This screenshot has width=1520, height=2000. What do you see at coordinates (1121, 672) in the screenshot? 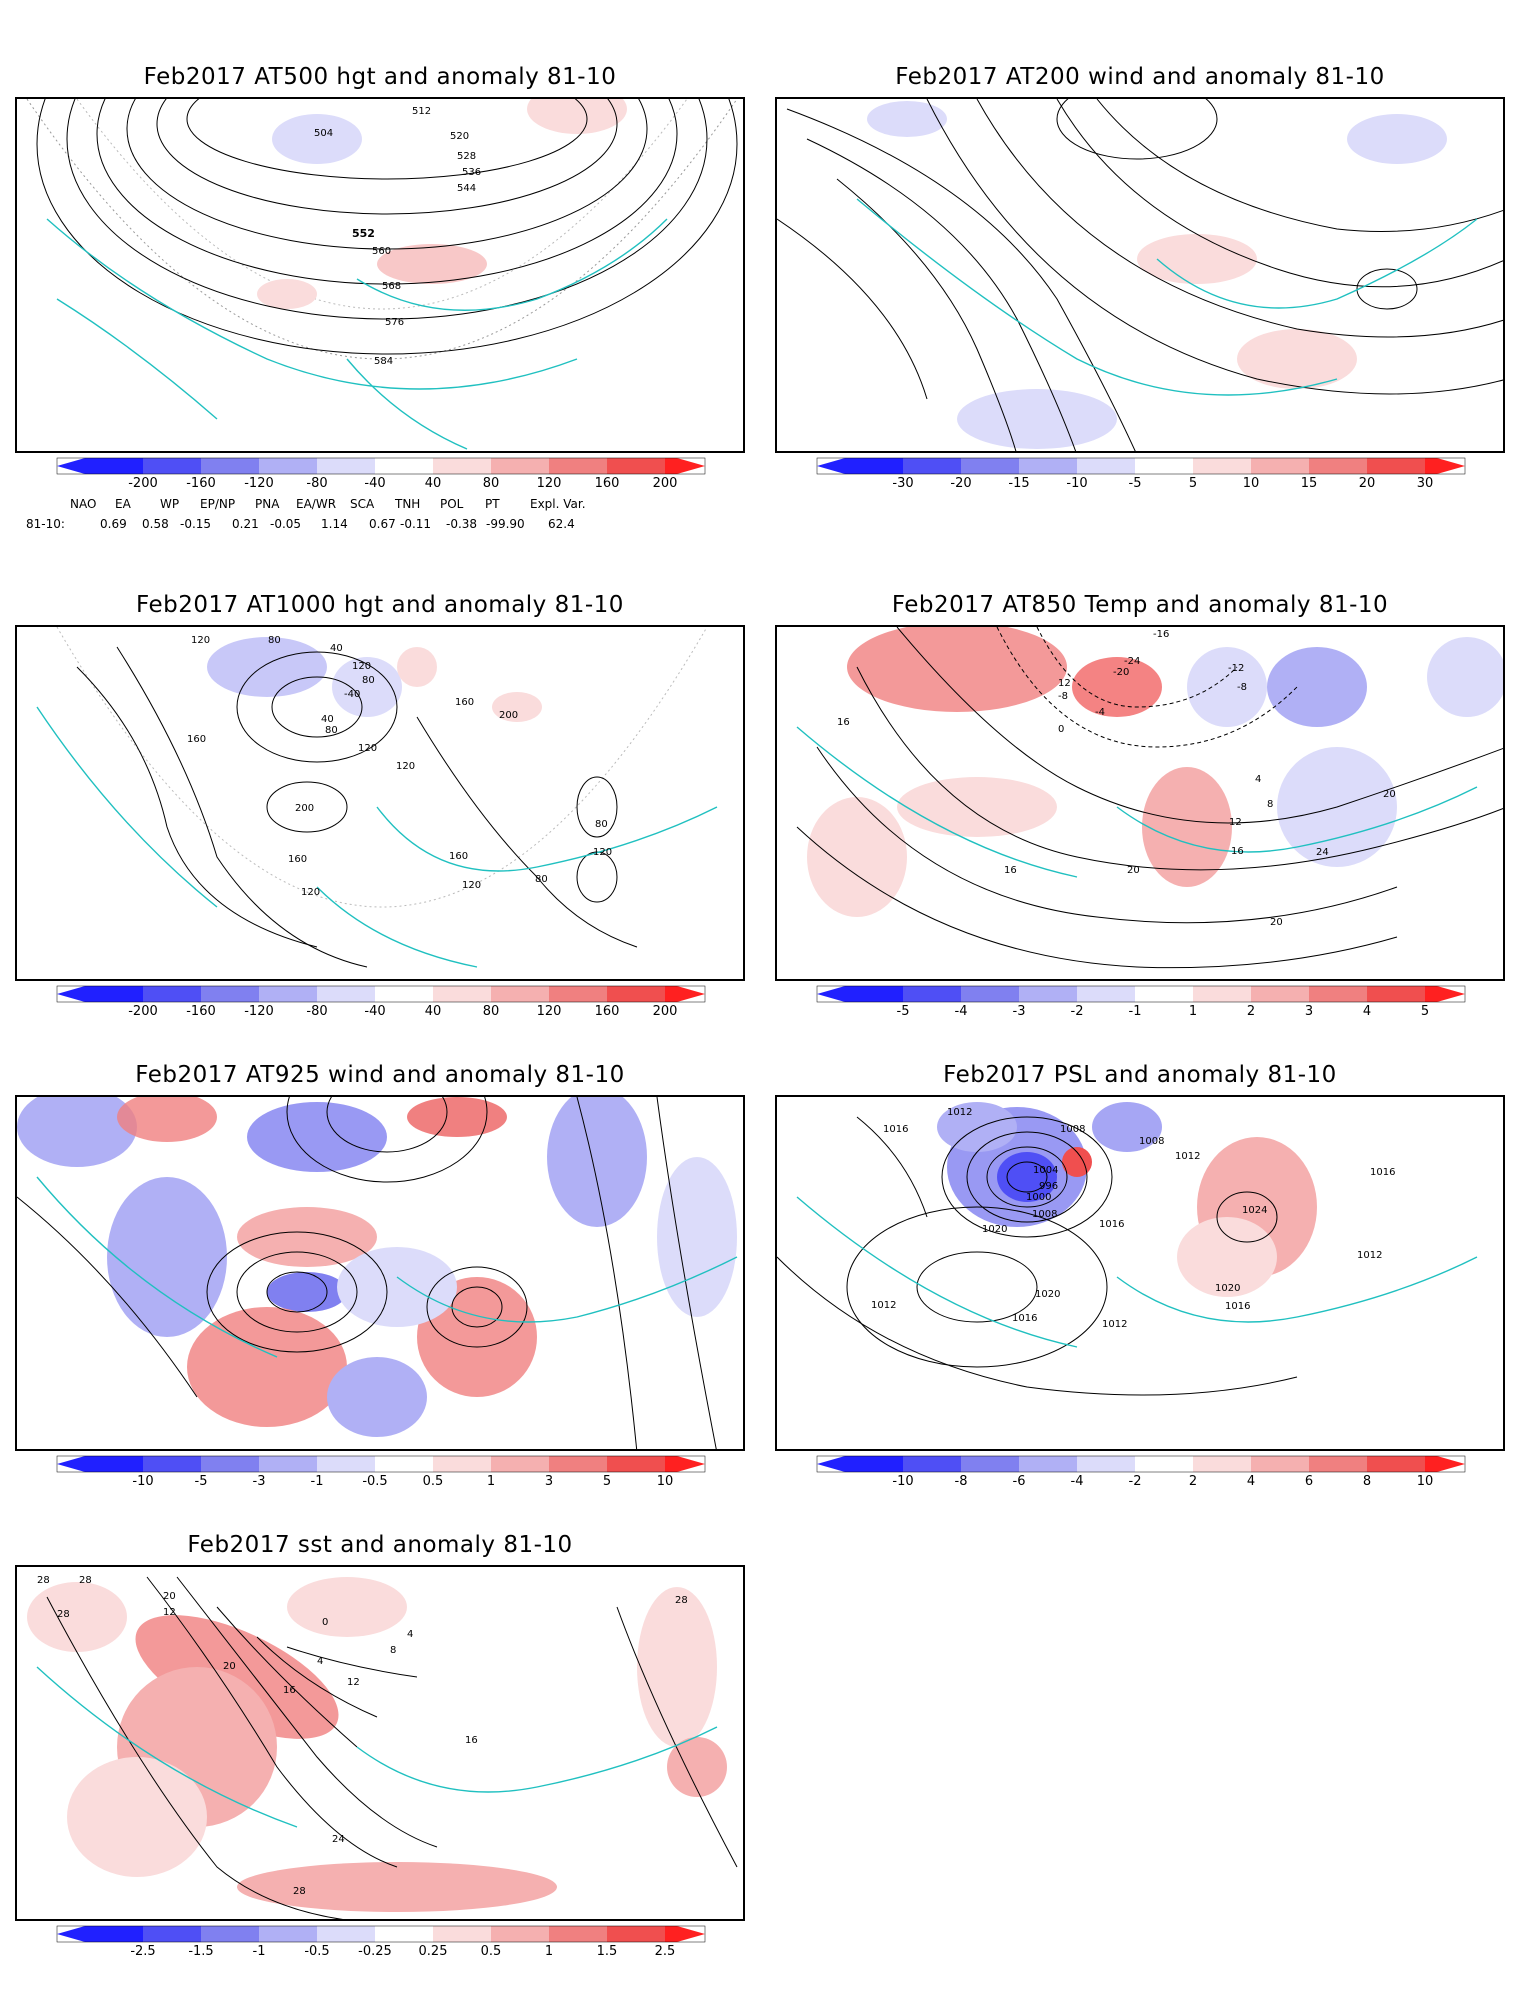
I see `contour-label: -20` at bounding box center [1121, 672].